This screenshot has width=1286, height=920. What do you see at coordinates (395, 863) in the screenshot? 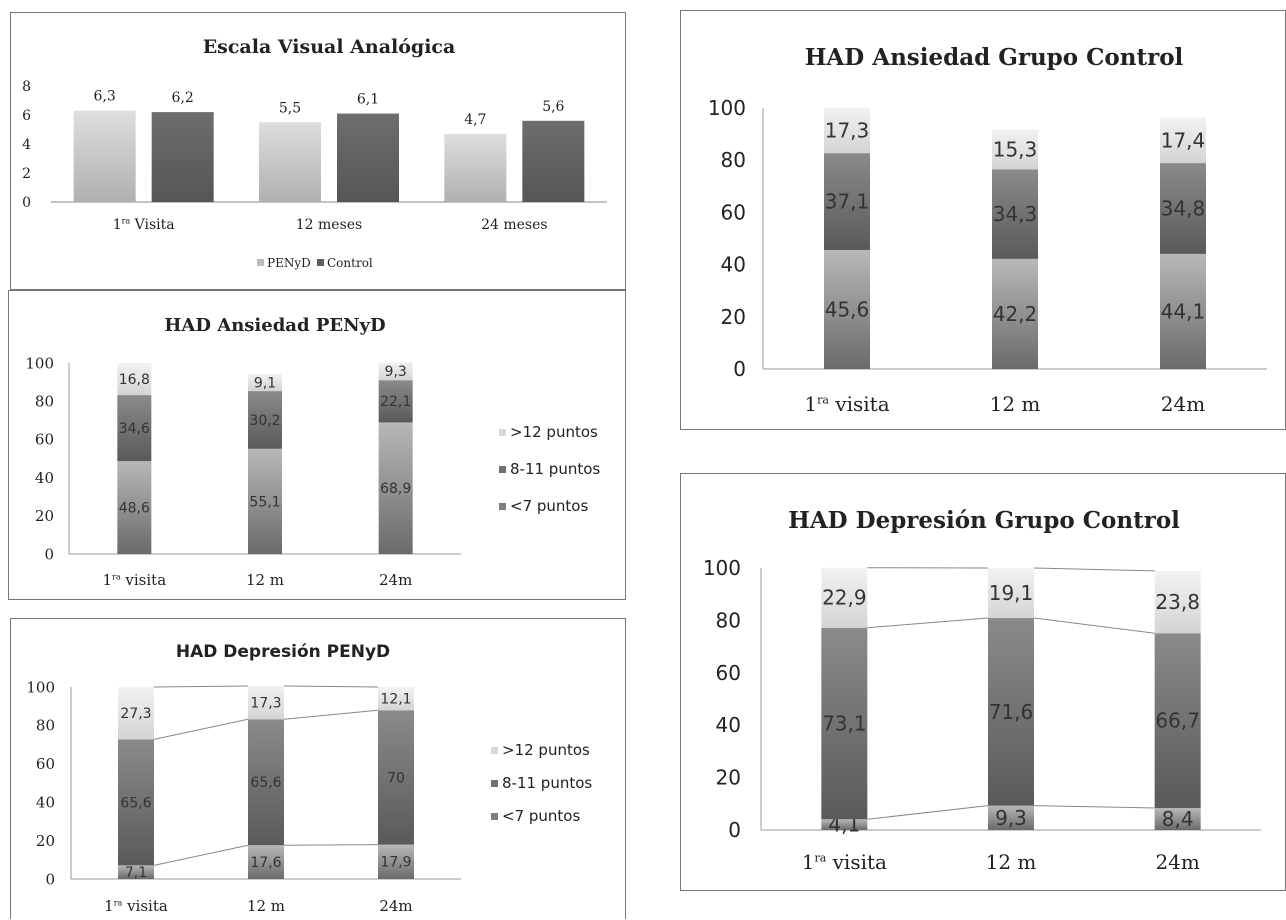
I see `data-label: 17,9` at bounding box center [395, 863].